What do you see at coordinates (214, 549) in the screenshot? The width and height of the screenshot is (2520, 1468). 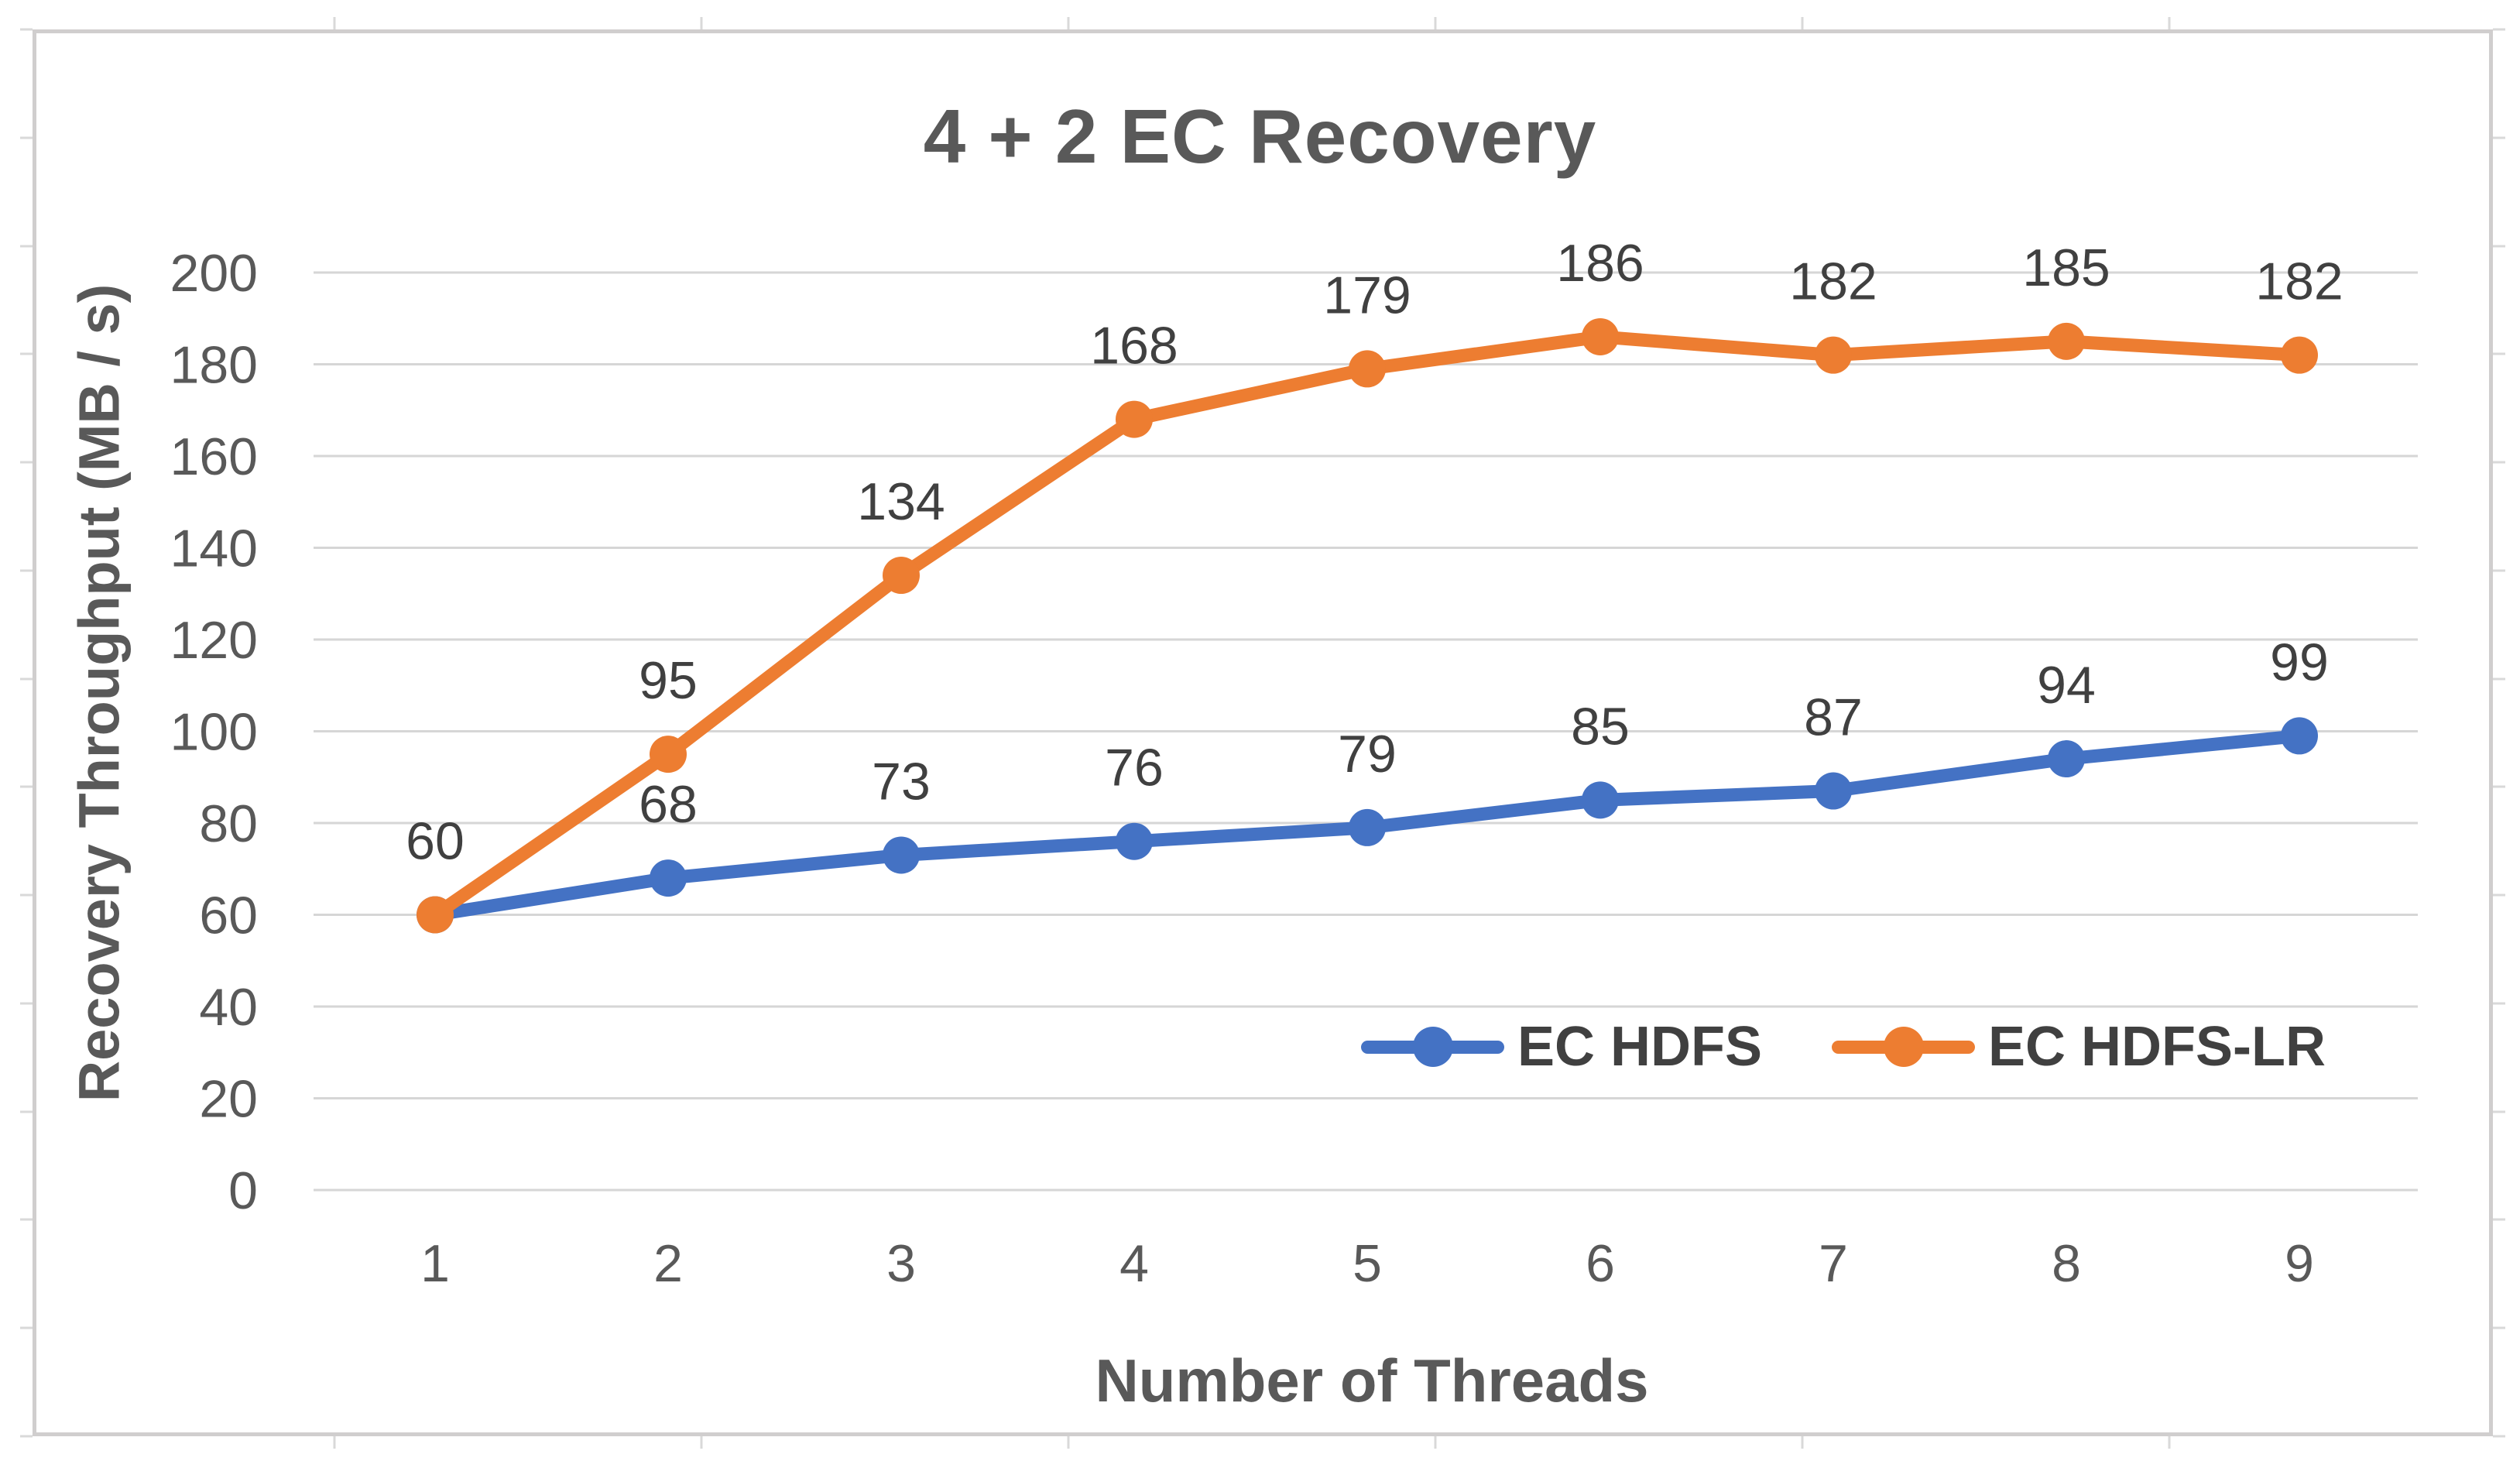 I see `y-tick-label: 140` at bounding box center [214, 549].